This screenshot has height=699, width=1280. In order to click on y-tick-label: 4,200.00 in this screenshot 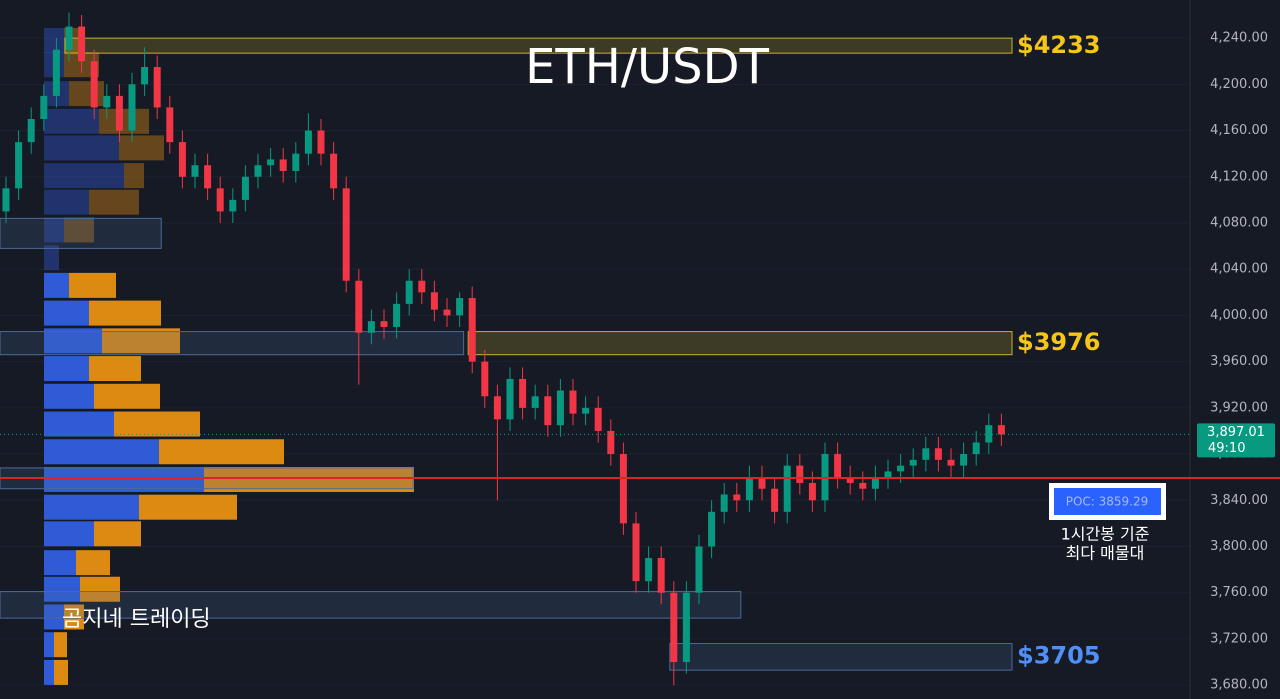, I will do `click(1239, 84)`.